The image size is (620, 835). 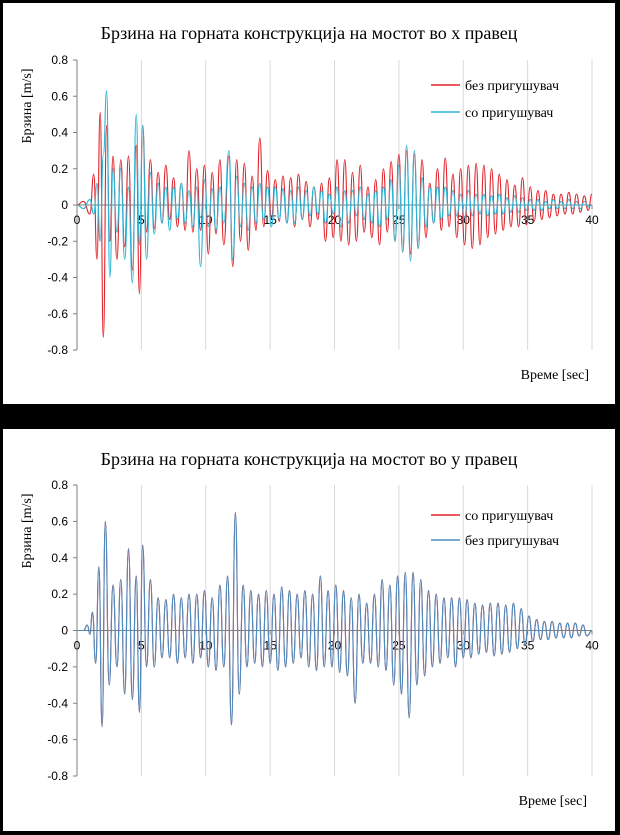 What do you see at coordinates (528, 220) in the screenshot?
I see `x-tick-label: 35` at bounding box center [528, 220].